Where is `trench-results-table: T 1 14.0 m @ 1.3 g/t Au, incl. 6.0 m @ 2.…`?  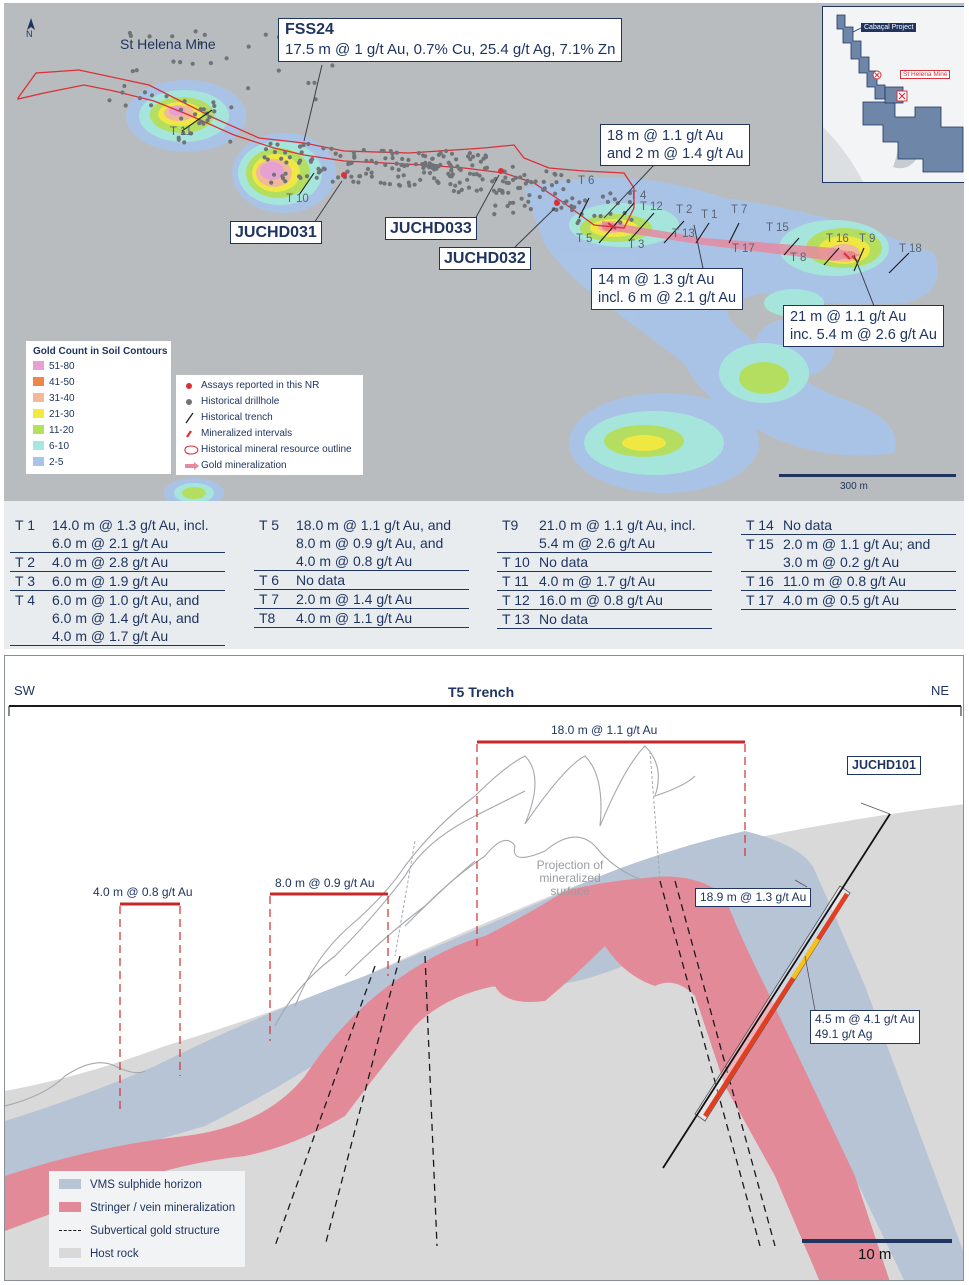
trench-results-table: T 1 14.0 m @ 1.3 g/t Au, incl. 6.0 m @ 2.… is located at coordinates (484, 575).